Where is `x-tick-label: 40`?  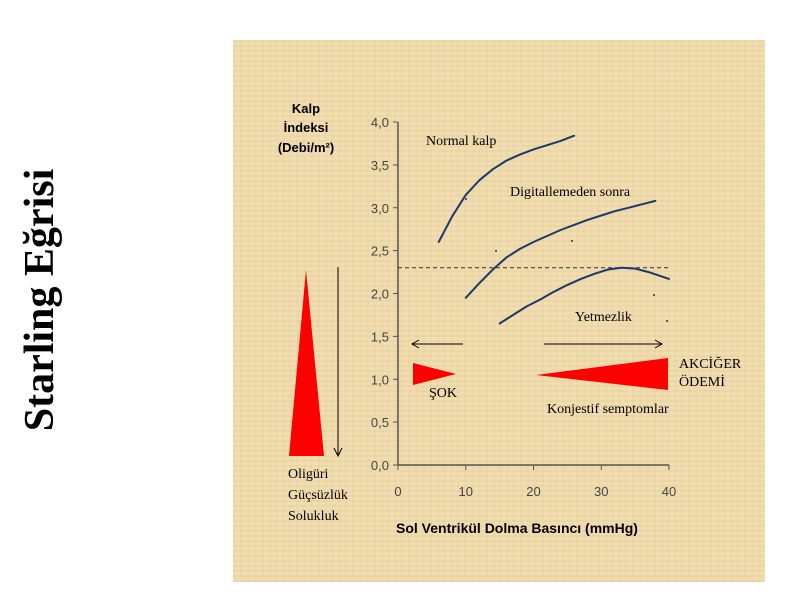 x-tick-label: 40 is located at coordinates (669, 491).